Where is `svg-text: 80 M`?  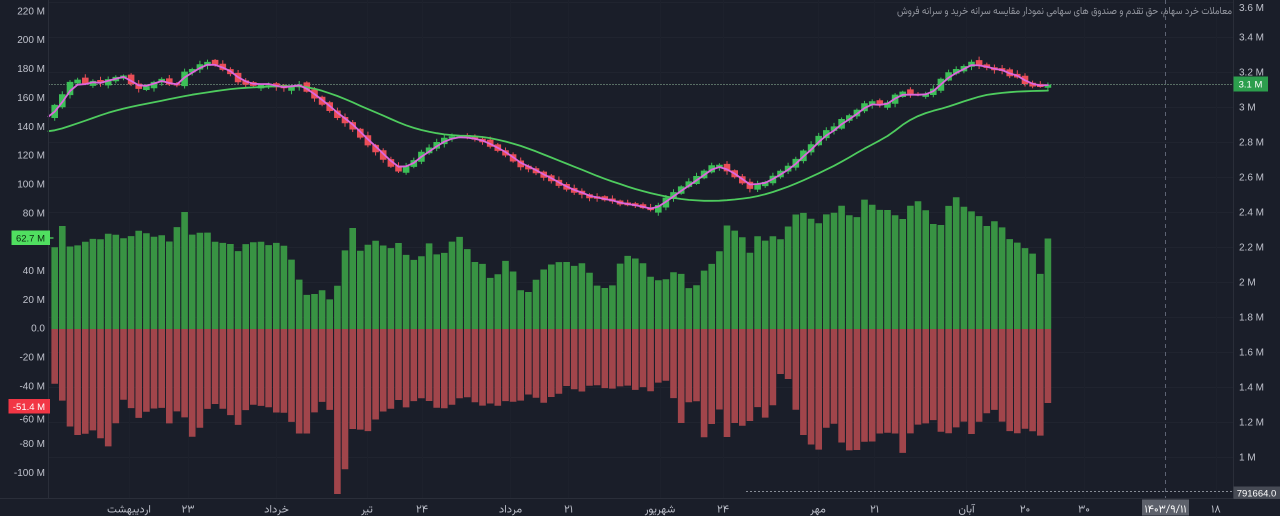
svg-text: 80 M is located at coordinates (34, 213).